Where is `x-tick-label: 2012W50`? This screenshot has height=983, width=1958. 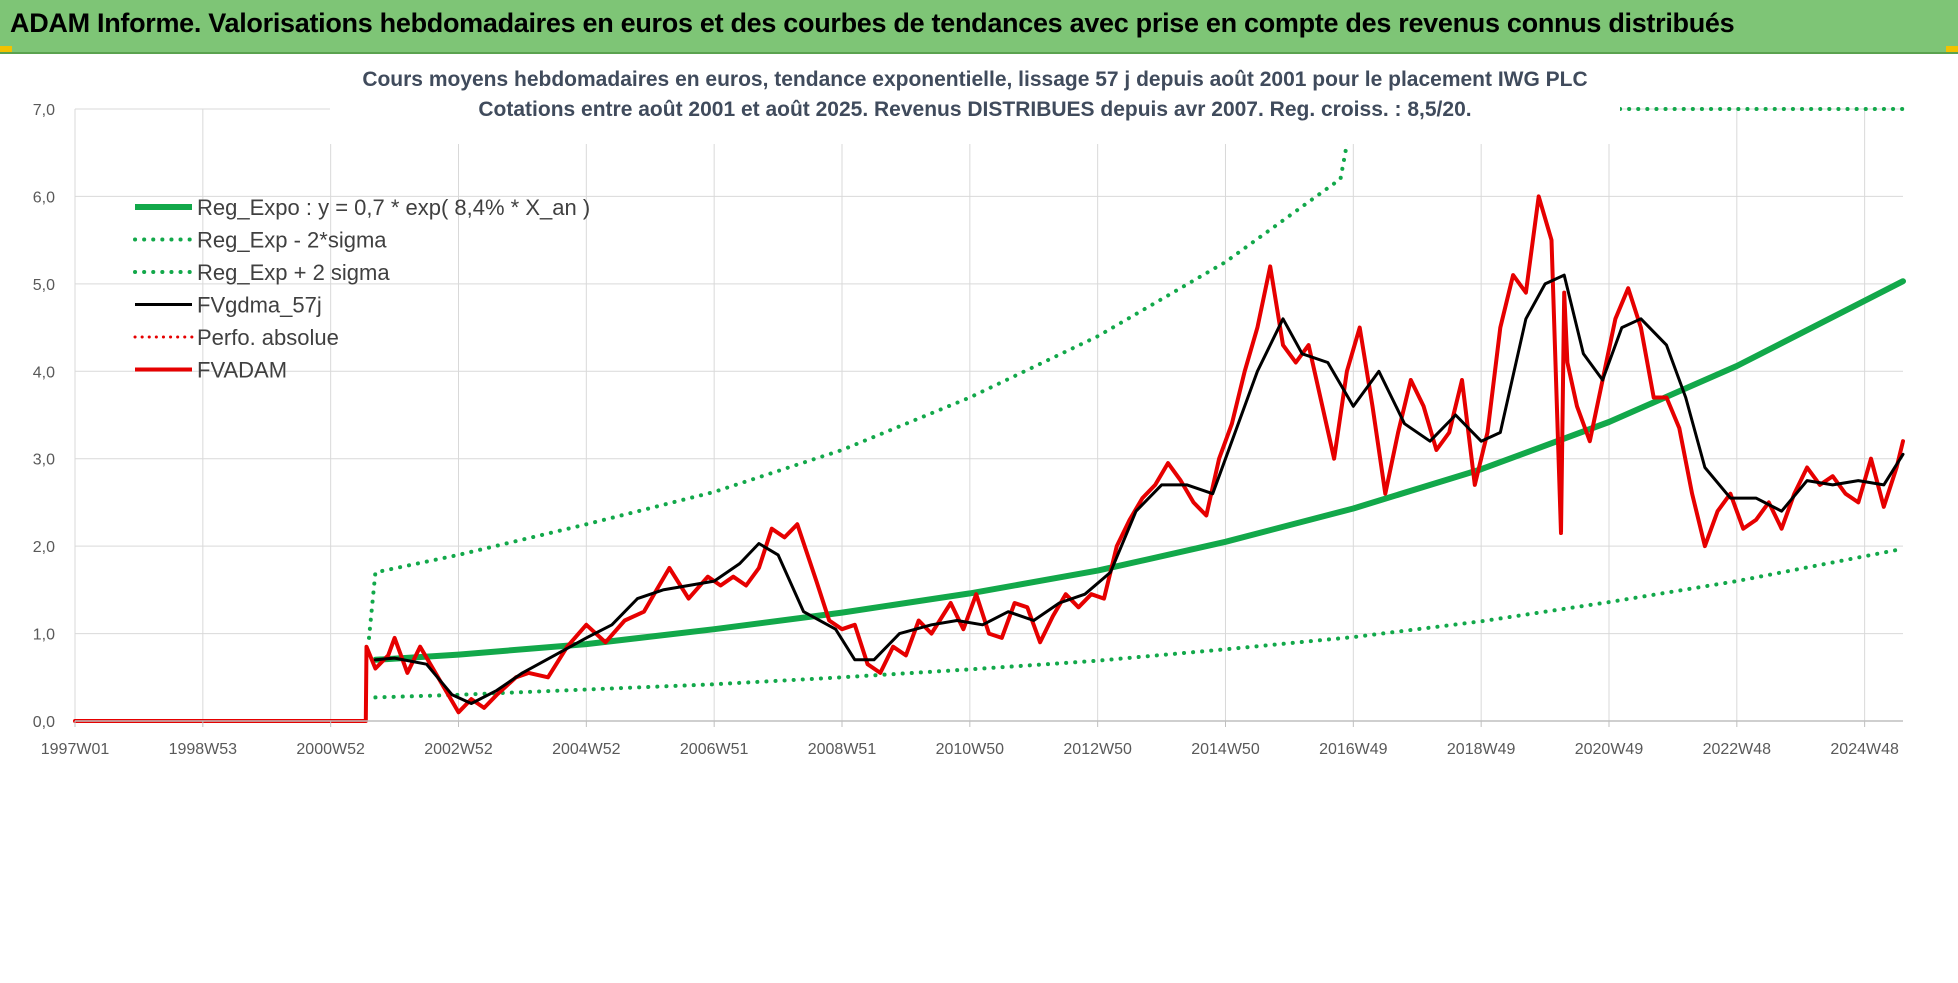
x-tick-label: 2012W50 is located at coordinates (1097, 749).